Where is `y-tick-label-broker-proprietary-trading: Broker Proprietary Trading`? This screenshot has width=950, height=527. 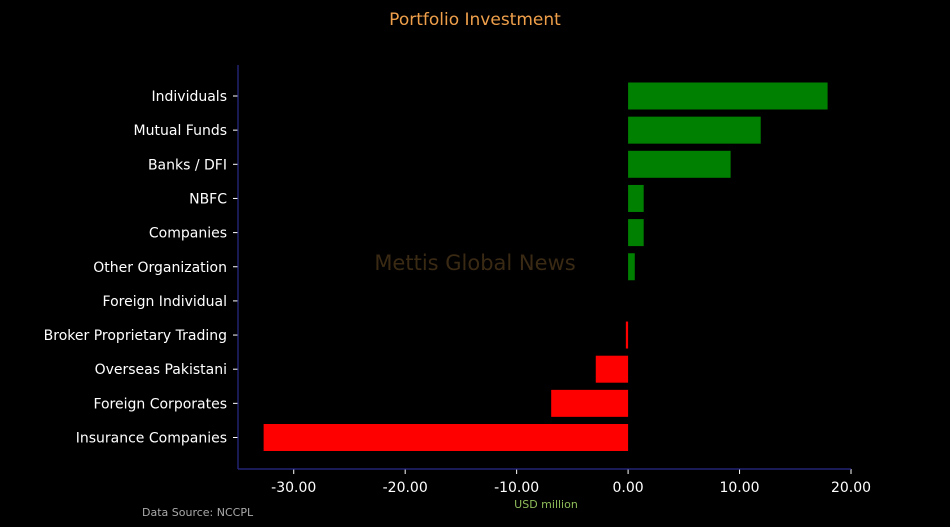
y-tick-label-broker-proprietary-trading: Broker Proprietary Trading is located at coordinates (135, 336).